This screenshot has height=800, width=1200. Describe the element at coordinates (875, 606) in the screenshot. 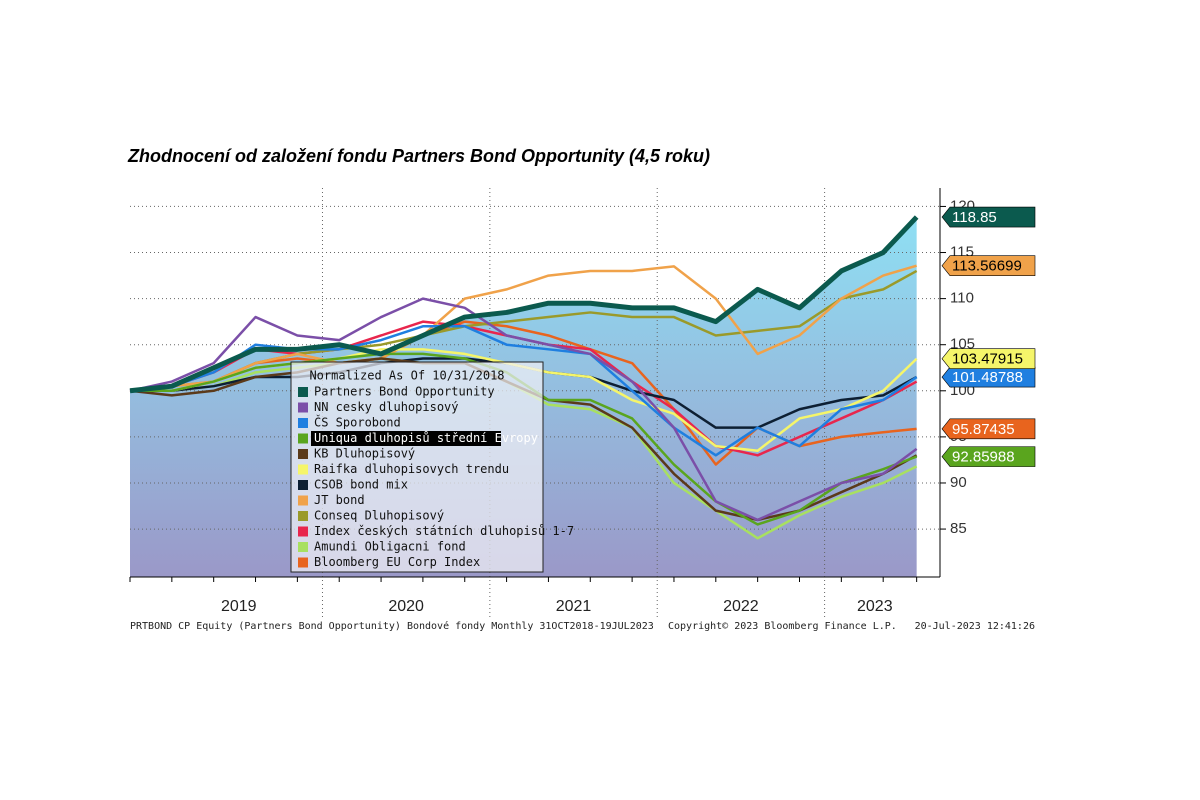

I see `x-tick-label: 2023` at that location.